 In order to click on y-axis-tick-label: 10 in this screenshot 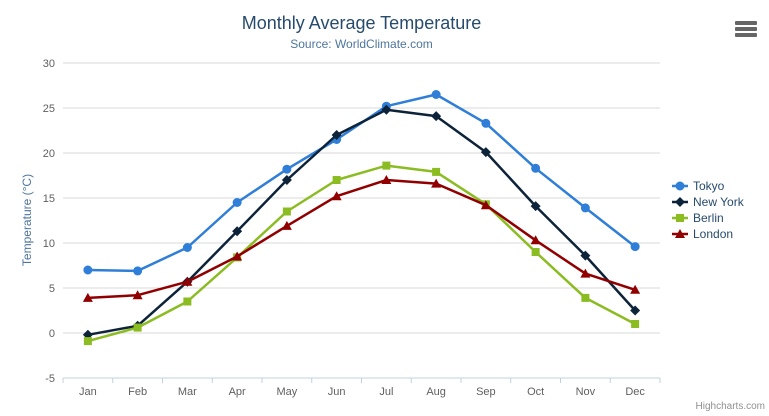, I will do `click(49, 244)`.